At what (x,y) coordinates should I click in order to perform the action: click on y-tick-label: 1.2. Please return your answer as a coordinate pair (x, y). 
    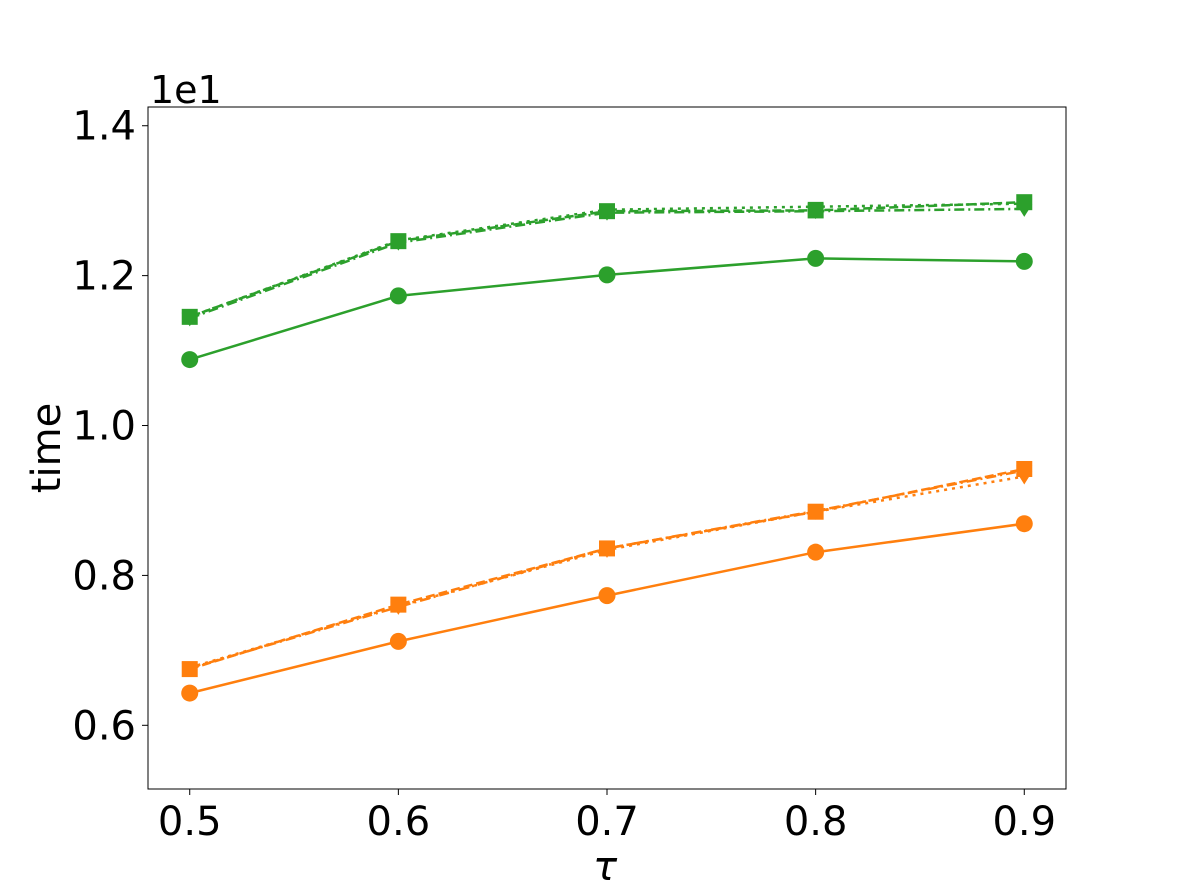
    Looking at the image, I should click on (104, 277).